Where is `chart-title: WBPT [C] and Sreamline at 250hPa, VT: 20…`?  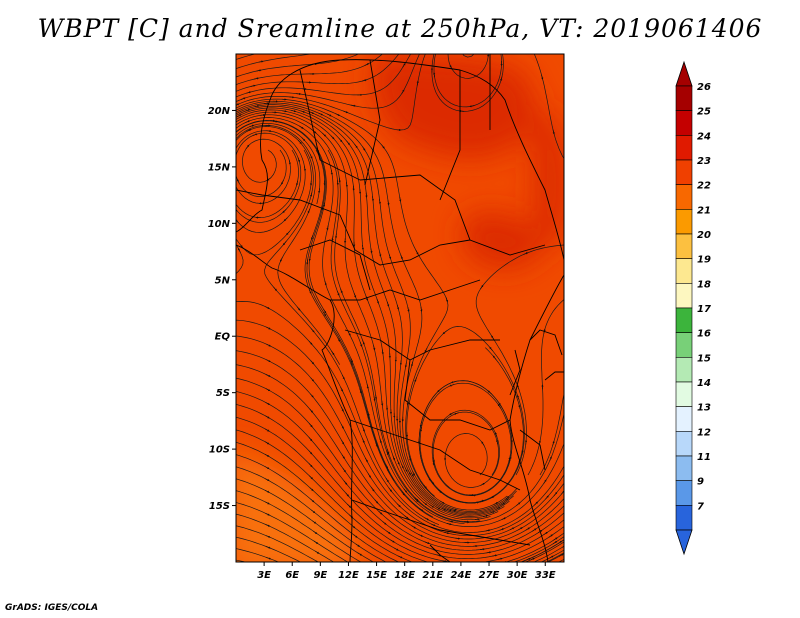
chart-title: WBPT [C] and Sreamline at 250hPa, VT: 20… is located at coordinates (400, 28).